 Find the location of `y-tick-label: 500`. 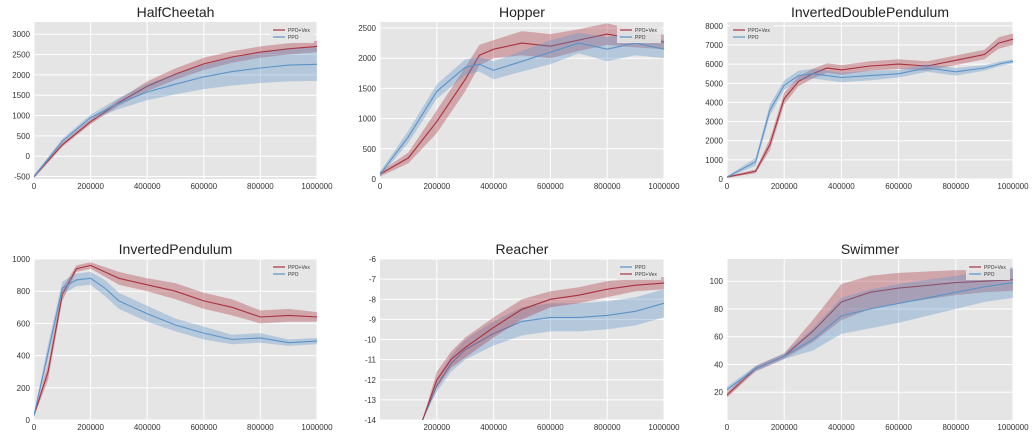

y-tick-label: 500 is located at coordinates (370, 149).